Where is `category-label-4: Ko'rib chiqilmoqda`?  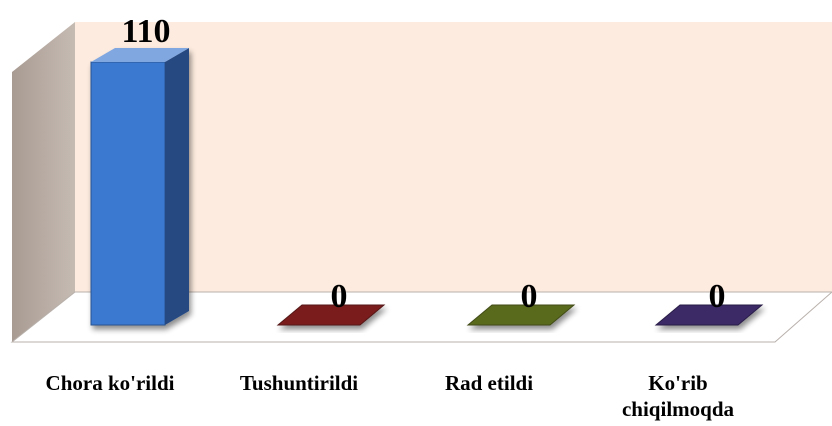
category-label-4: Ko'rib chiqilmoqda is located at coordinates (678, 396).